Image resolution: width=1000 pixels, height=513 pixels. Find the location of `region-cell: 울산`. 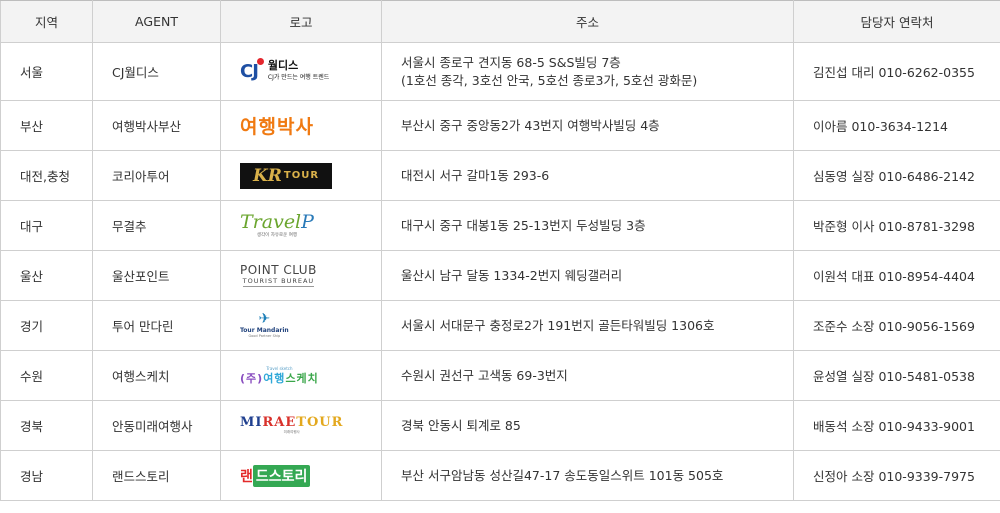

region-cell: 울산 is located at coordinates (46, 275).